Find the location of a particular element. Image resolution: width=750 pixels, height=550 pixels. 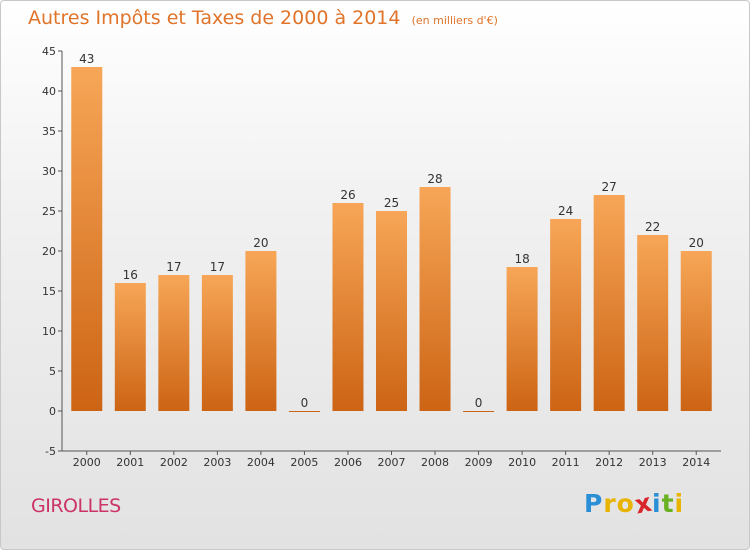

data-label-2003: 17 is located at coordinates (217, 267).